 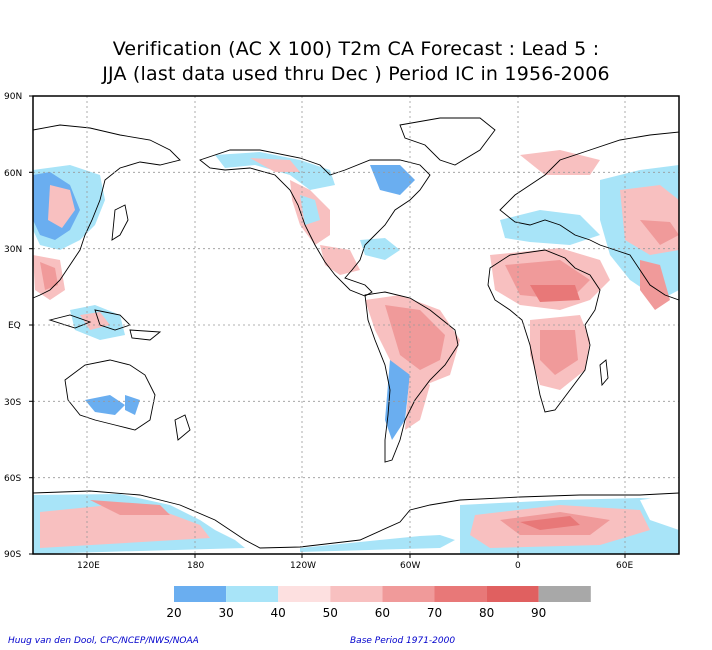 What do you see at coordinates (518, 566) in the screenshot?
I see `lon-label-0: 0` at bounding box center [518, 566].